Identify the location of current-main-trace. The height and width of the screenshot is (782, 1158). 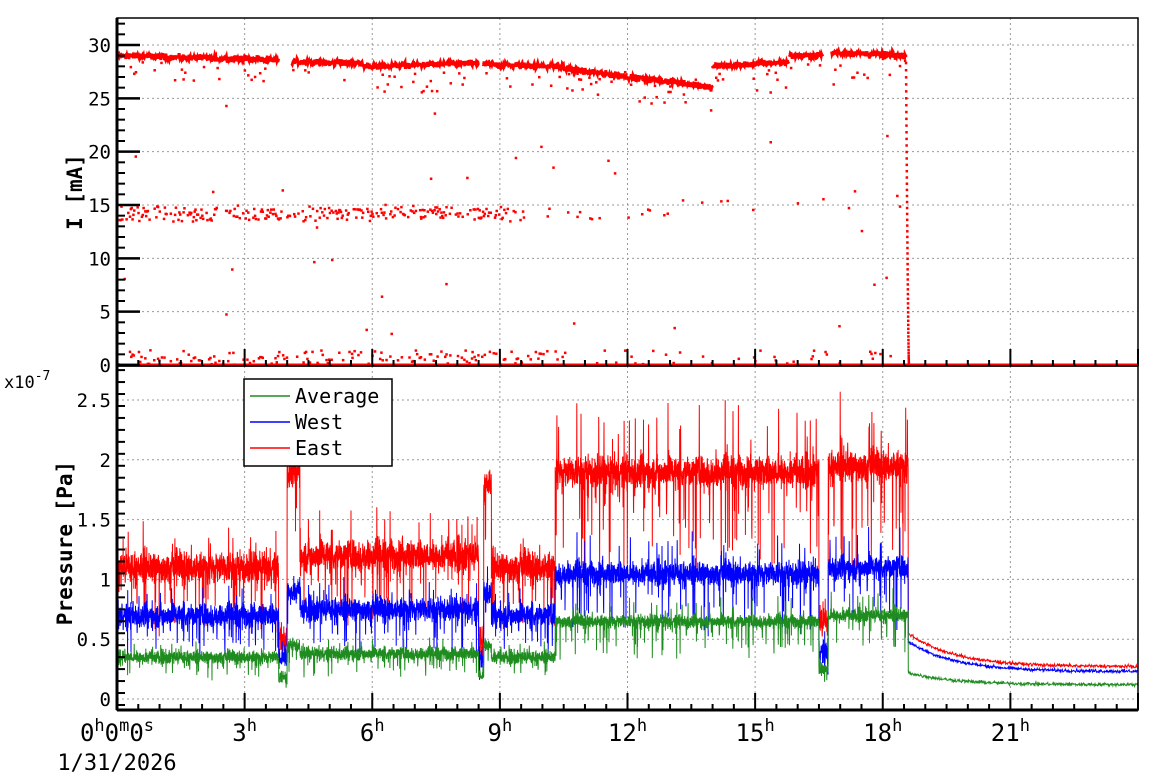
(595, 71).